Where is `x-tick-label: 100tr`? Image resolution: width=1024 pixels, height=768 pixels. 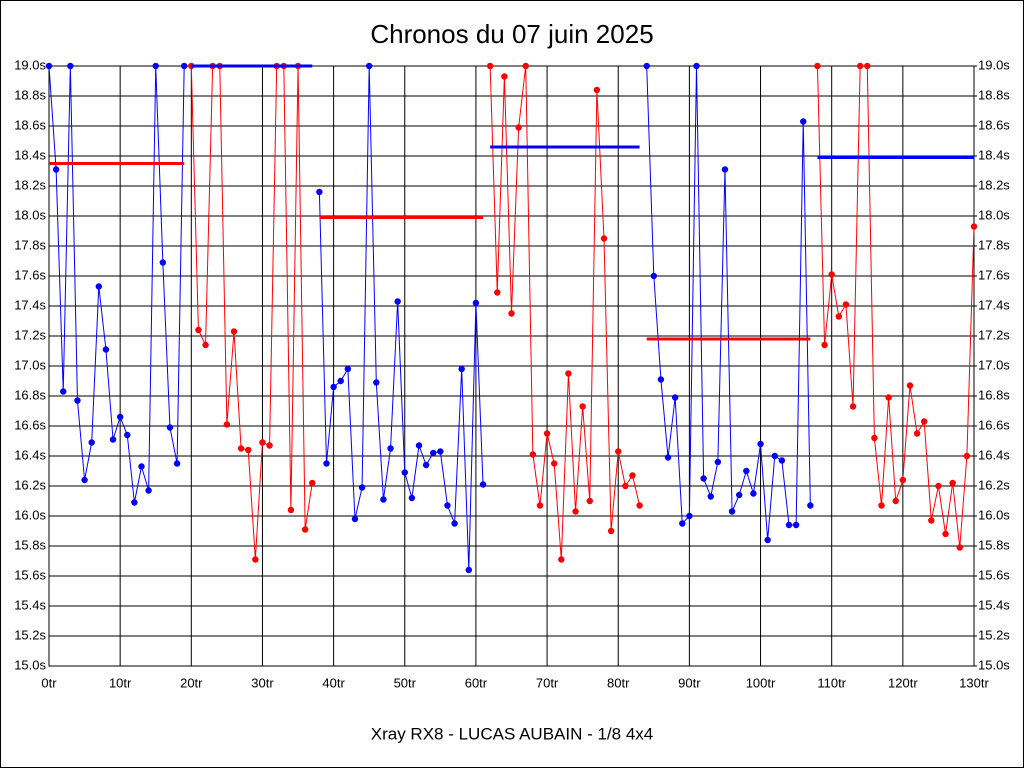
x-tick-label: 100tr is located at coordinates (761, 682).